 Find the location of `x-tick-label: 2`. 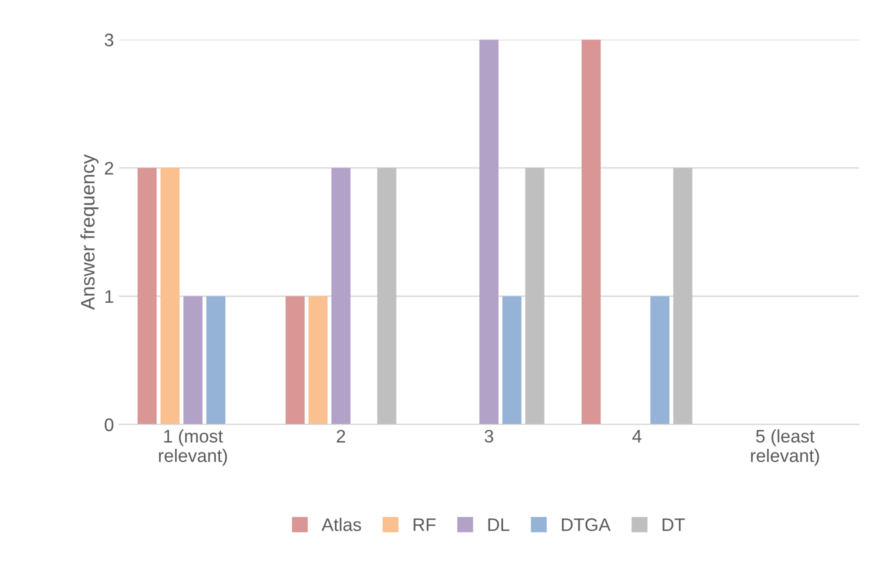

x-tick-label: 2 is located at coordinates (341, 436).